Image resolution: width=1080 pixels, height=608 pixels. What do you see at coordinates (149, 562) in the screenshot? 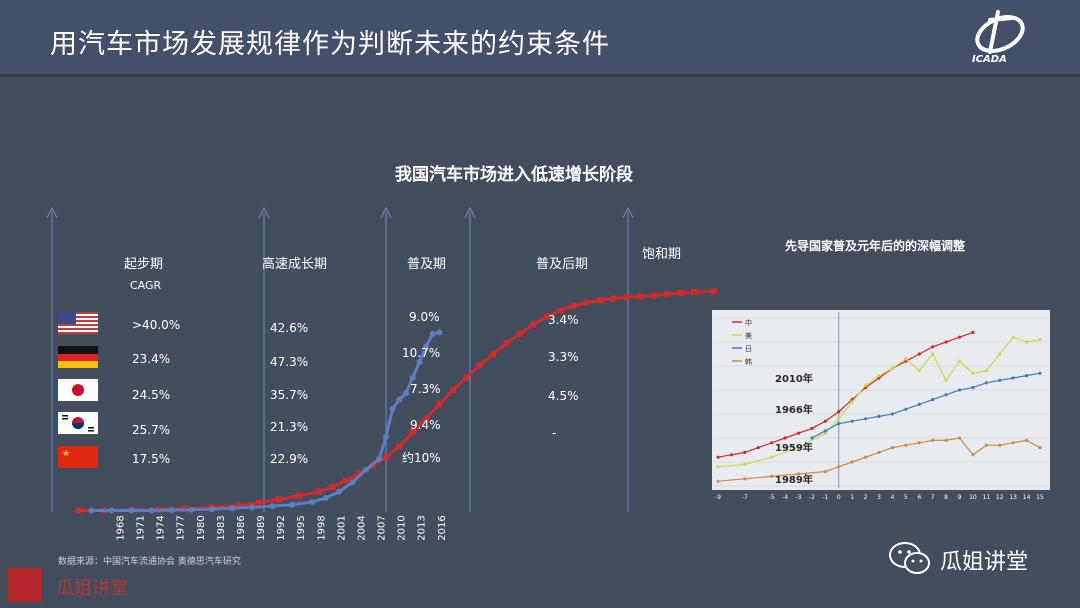
I see `source-note: 数据来源：中国汽车流通协会 奥德思汽车研究` at bounding box center [149, 562].